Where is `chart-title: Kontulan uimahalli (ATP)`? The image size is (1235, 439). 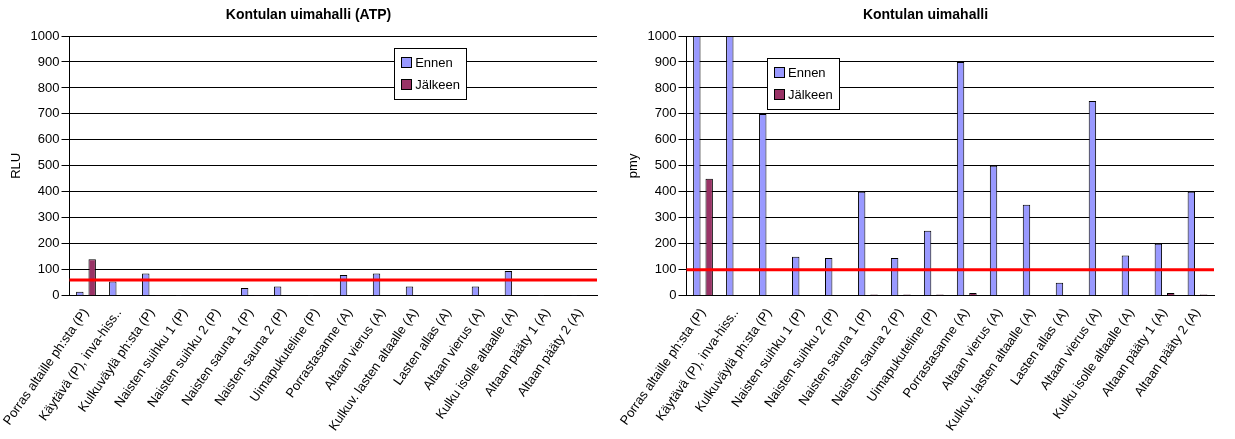
chart-title: Kontulan uimahalli (ATP) is located at coordinates (308, 14).